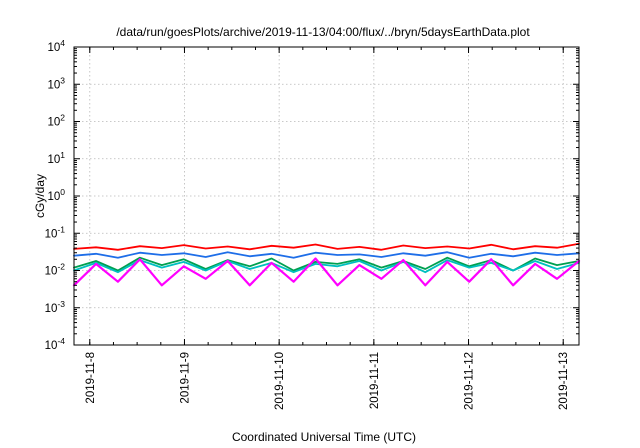 Image resolution: width=640 pixels, height=448 pixels. Describe the element at coordinates (91, 378) in the screenshot. I see `x-tick-label: 2019-11-8` at that location.